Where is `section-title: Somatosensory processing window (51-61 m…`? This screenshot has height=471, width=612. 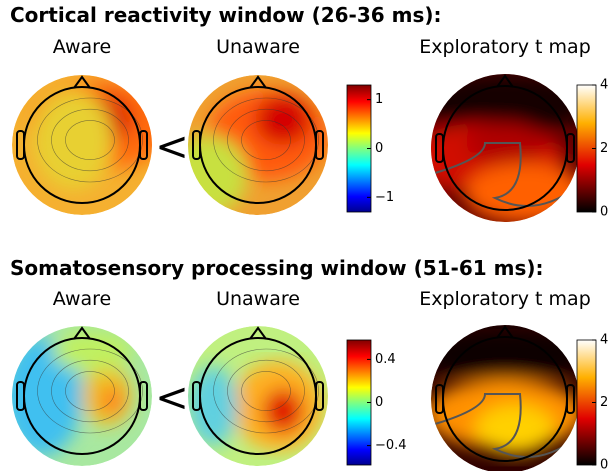
section-title: Somatosensory processing window (51-61 m… is located at coordinates (277, 268).